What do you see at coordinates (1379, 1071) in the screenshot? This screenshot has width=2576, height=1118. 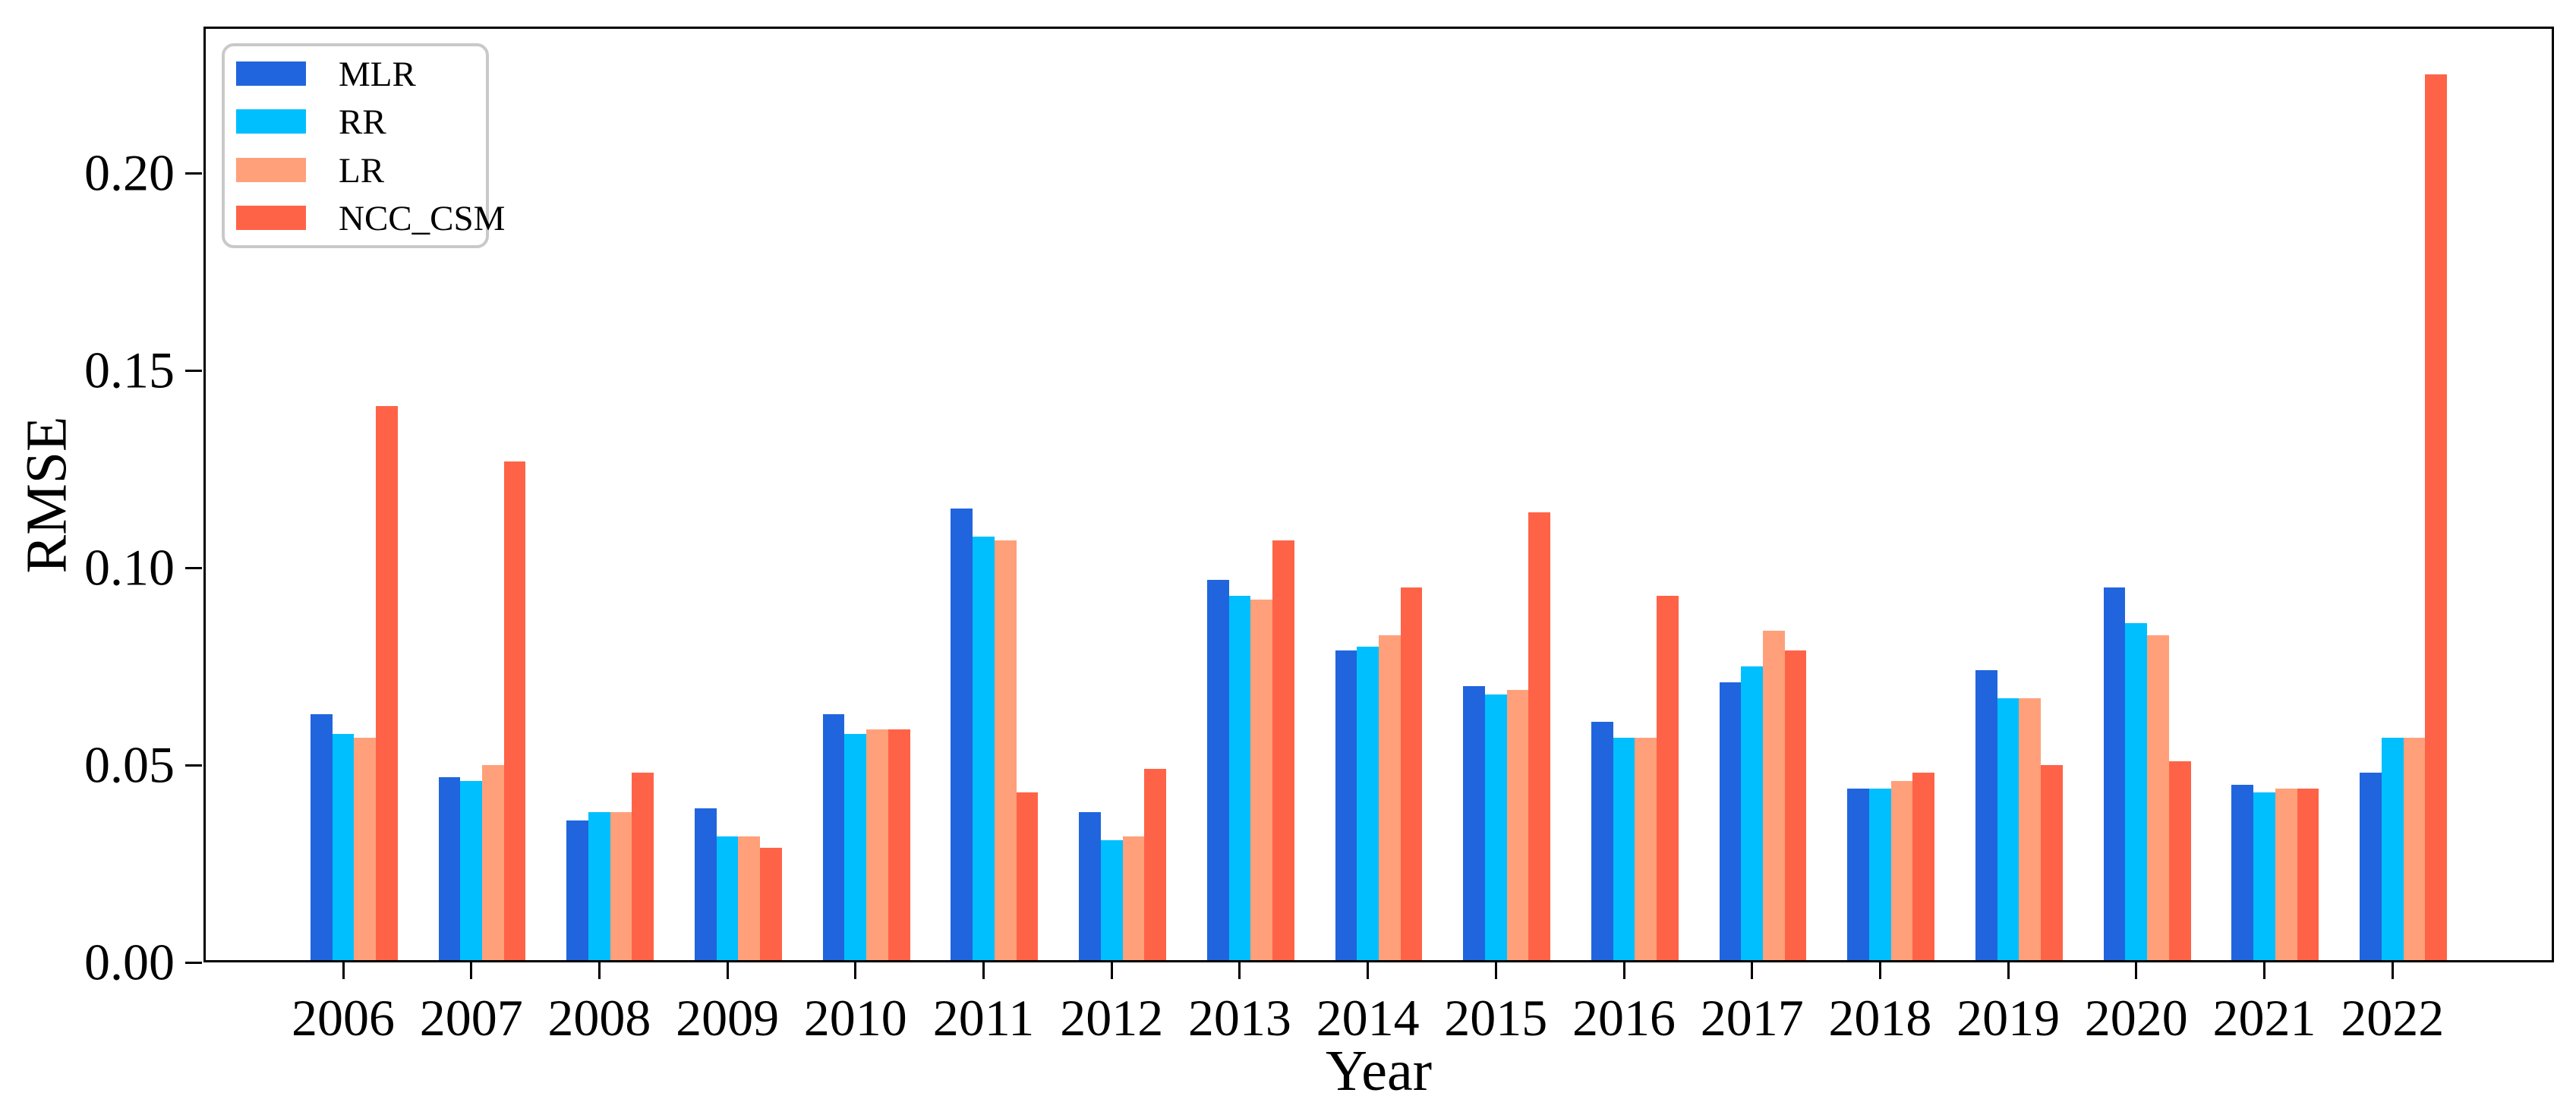 I see `x-axis-title: Year` at bounding box center [1379, 1071].